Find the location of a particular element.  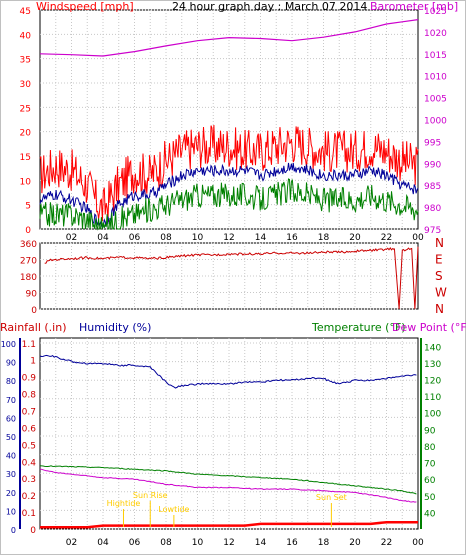

wind-x-tick: 14 is located at coordinates (261, 238).